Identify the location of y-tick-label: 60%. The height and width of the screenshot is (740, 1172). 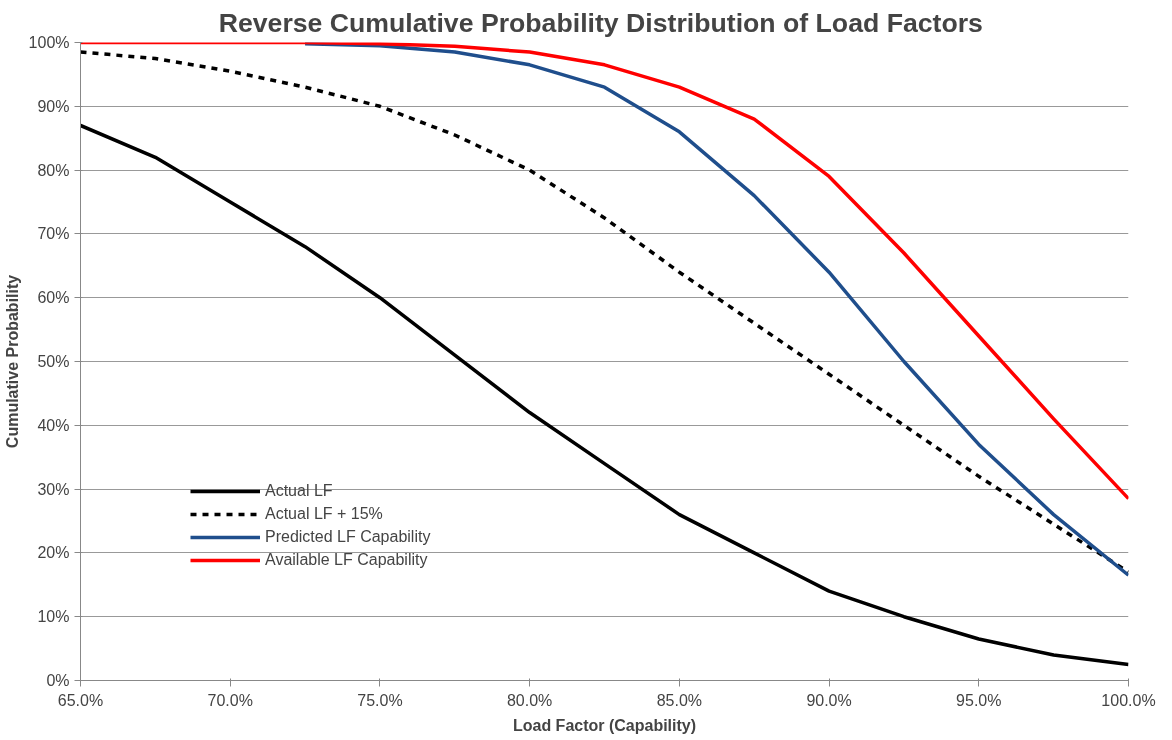
(53, 298).